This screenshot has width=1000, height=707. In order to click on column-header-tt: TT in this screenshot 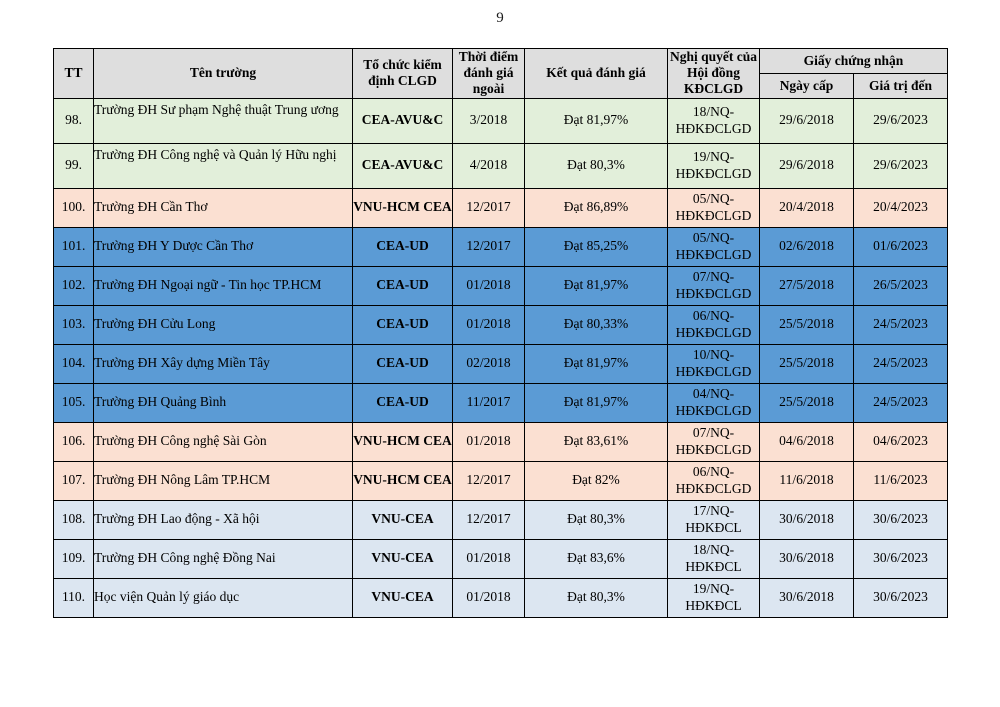, I will do `click(73, 73)`.